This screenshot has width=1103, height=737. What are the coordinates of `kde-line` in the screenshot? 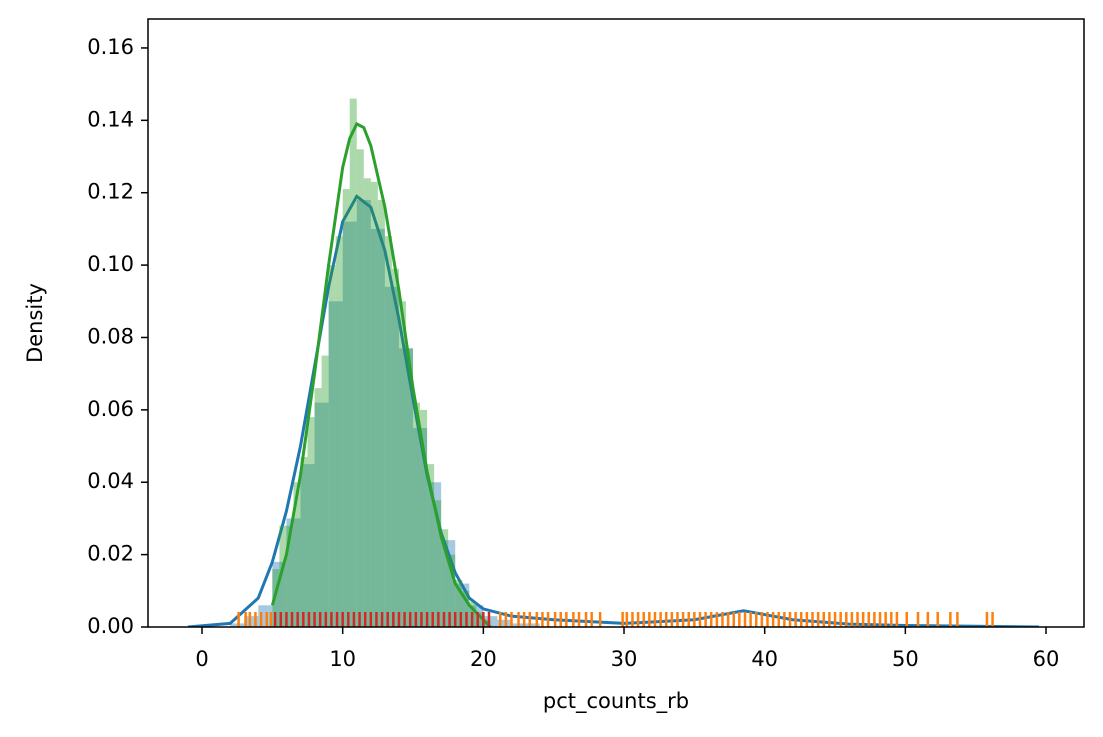 It's located at (381, 374).